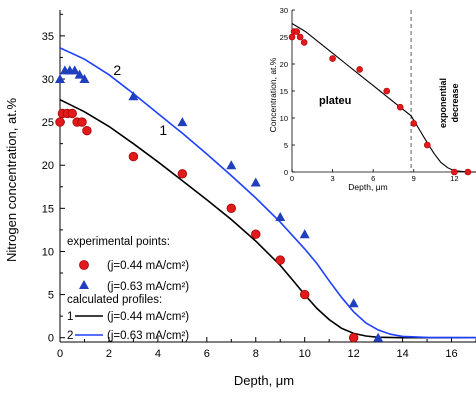 The height and width of the screenshot is (394, 476). Describe the element at coordinates (443, 103) in the screenshot. I see `inset-annotation-exponential: exponential` at that location.